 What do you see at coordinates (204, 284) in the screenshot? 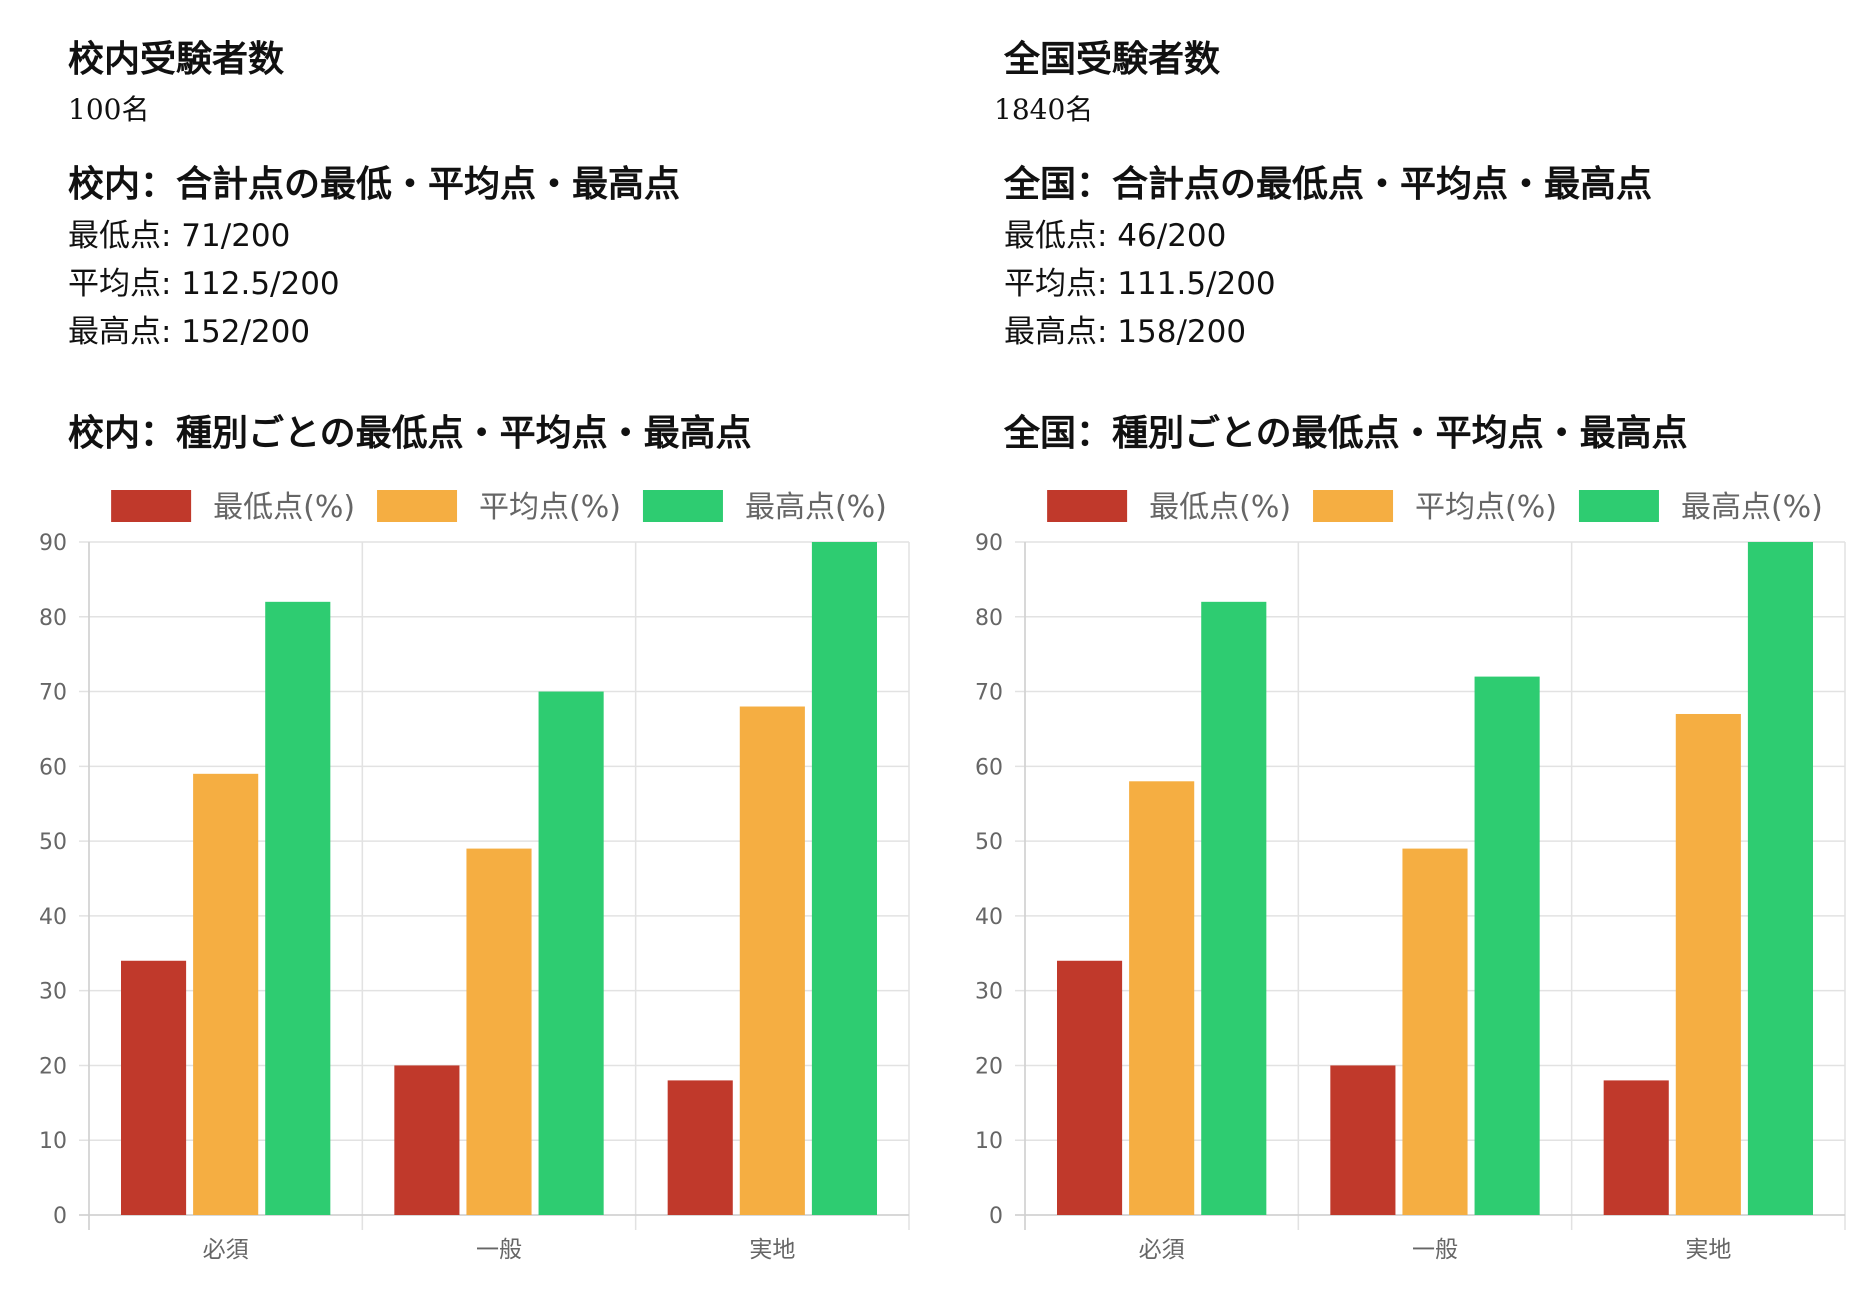
I see `school-avg-stat: 平均点: 112.5/200` at bounding box center [204, 284].